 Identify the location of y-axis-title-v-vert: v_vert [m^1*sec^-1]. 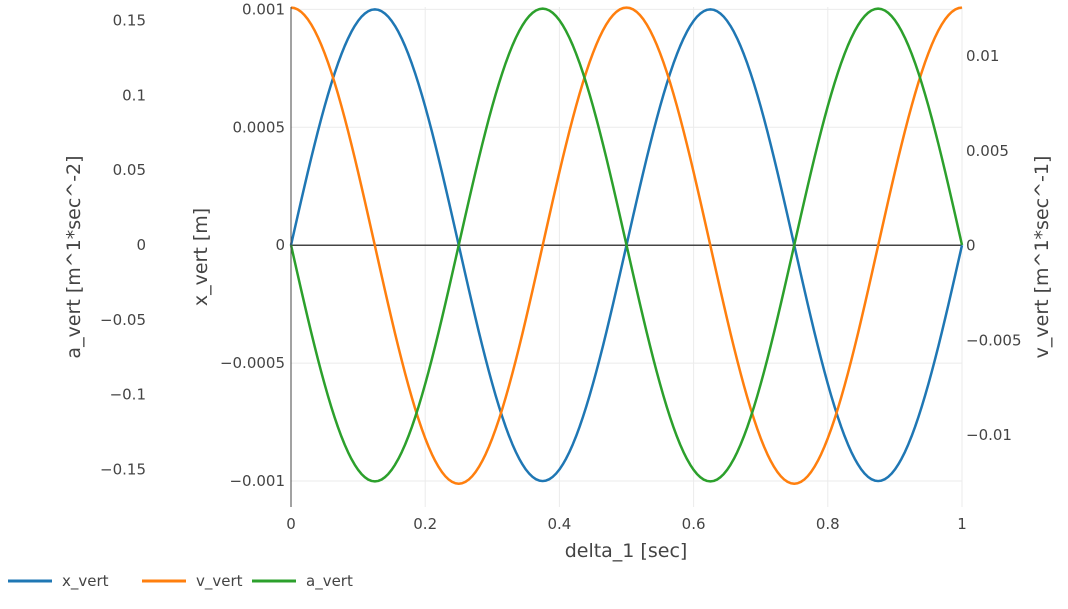
(1042, 257).